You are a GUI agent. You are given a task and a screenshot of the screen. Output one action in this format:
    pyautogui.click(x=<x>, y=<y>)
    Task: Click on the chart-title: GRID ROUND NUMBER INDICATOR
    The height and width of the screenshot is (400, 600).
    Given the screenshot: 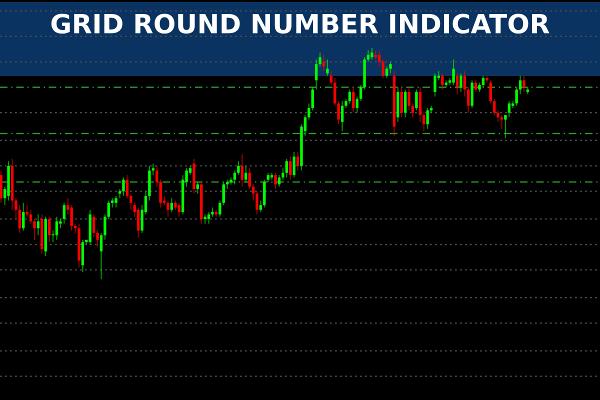 What is the action you would take?
    pyautogui.click(x=300, y=24)
    